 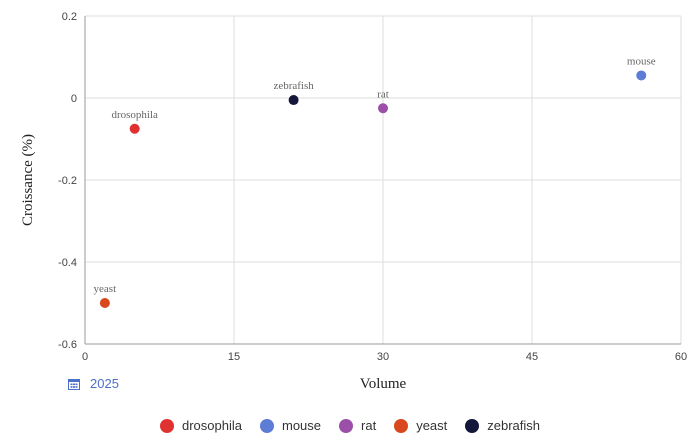 What do you see at coordinates (383, 357) in the screenshot?
I see `x-tick-label: 30` at bounding box center [383, 357].